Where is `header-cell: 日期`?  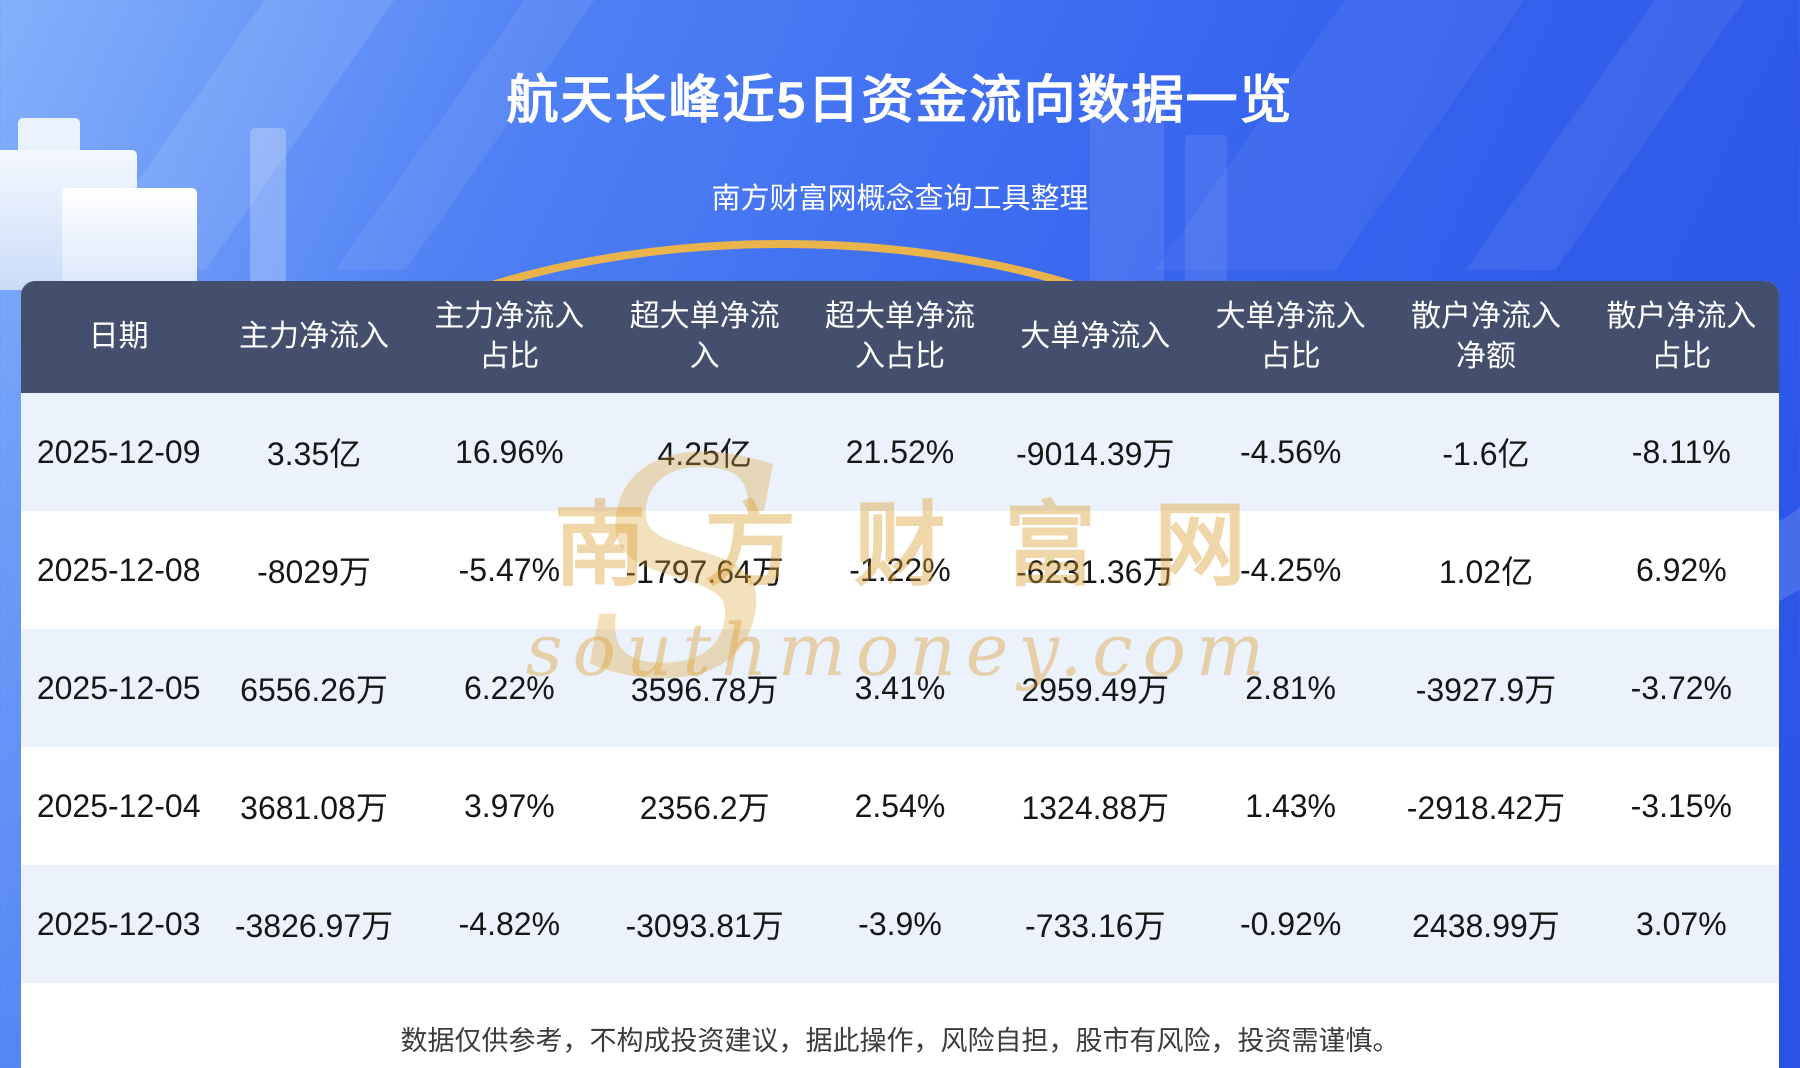 header-cell: 日期 is located at coordinates (119, 337).